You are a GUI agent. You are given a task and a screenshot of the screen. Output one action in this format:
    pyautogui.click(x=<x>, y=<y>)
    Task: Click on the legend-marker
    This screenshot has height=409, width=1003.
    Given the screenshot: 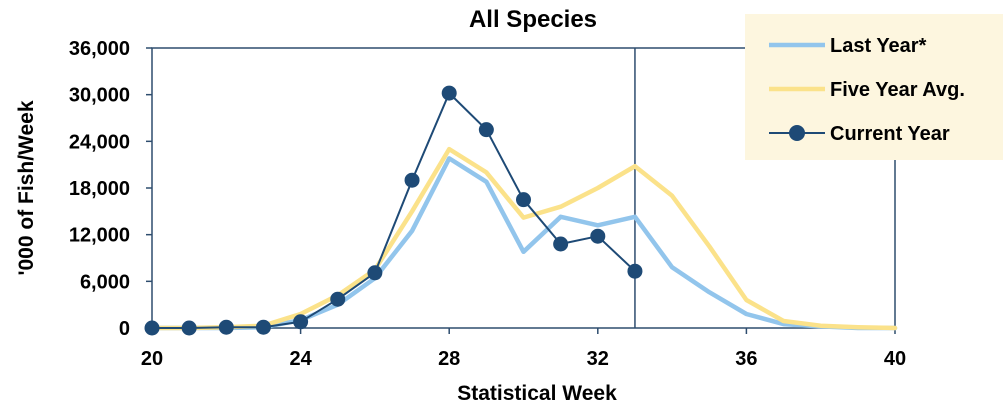 What is the action you would take?
    pyautogui.click(x=797, y=133)
    